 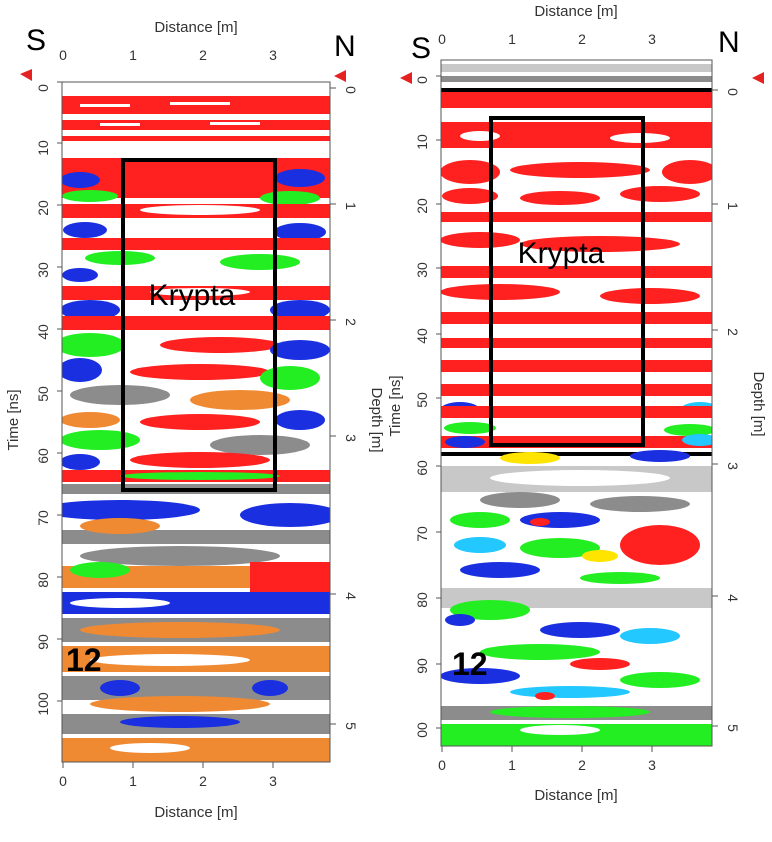 What do you see at coordinates (203, 781) in the screenshot?
I see `left-bottom-distance-tick: 2` at bounding box center [203, 781].